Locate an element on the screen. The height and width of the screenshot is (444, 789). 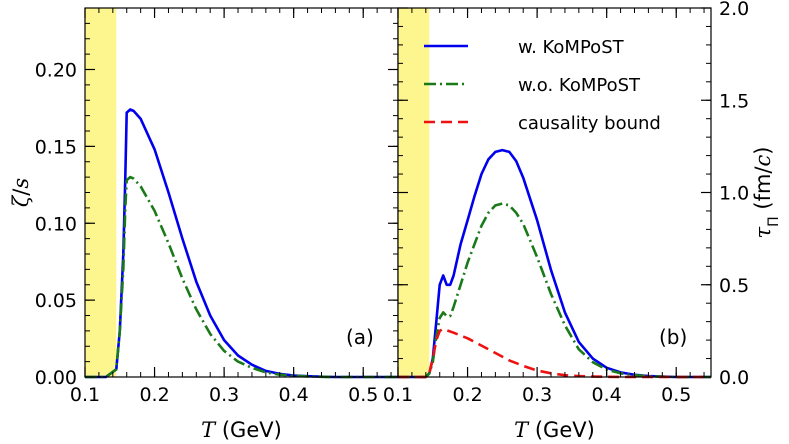
panel-a-x-tick-label: 0.4 is located at coordinates (294, 395).